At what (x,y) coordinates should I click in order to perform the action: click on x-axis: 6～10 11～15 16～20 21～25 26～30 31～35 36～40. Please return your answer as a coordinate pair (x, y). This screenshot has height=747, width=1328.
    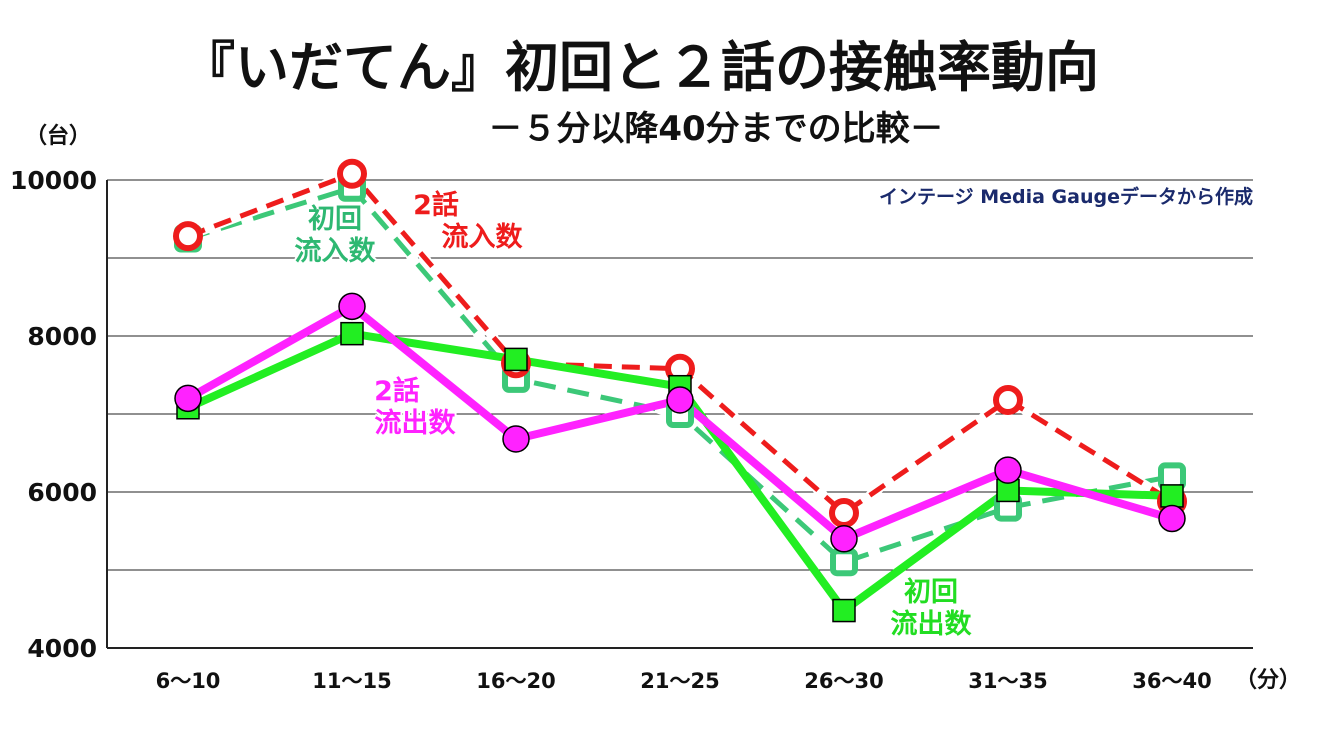
    Looking at the image, I should click on (684, 681).